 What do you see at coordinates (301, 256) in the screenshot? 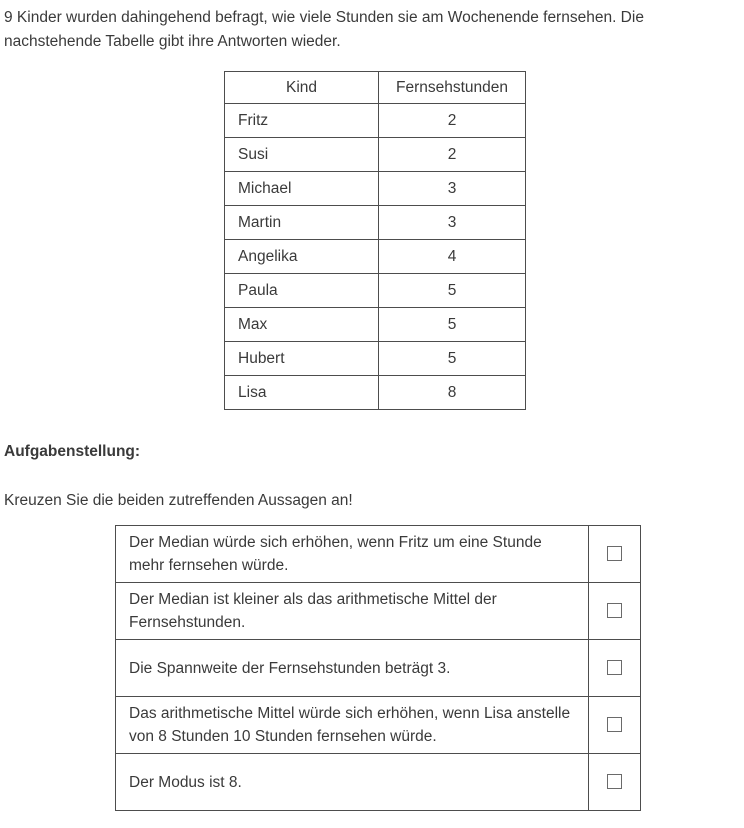
I see `child-name: Angelika` at bounding box center [301, 256].